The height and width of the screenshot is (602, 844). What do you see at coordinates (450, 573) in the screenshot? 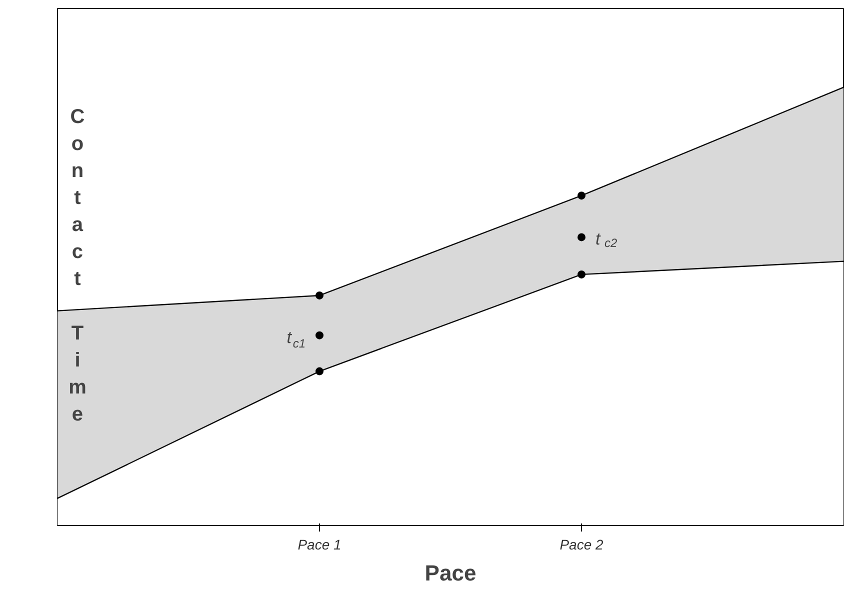
I see `x-axis-title: Pace` at bounding box center [450, 573].